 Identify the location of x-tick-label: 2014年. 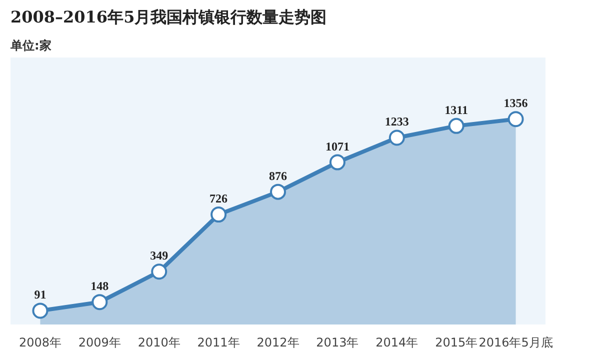
(397, 343).